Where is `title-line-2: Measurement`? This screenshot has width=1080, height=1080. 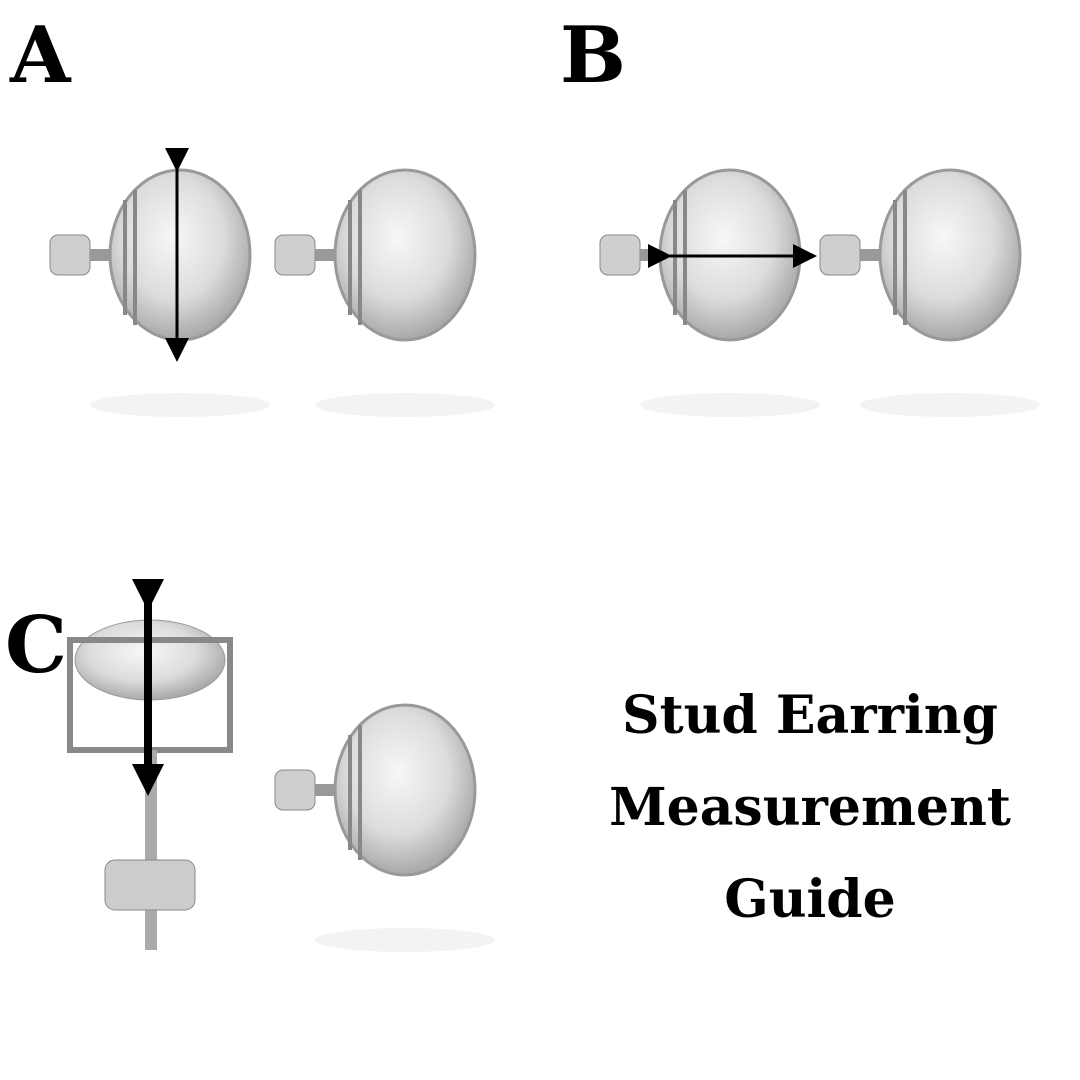 title-line-2: Measurement is located at coordinates (810, 807).